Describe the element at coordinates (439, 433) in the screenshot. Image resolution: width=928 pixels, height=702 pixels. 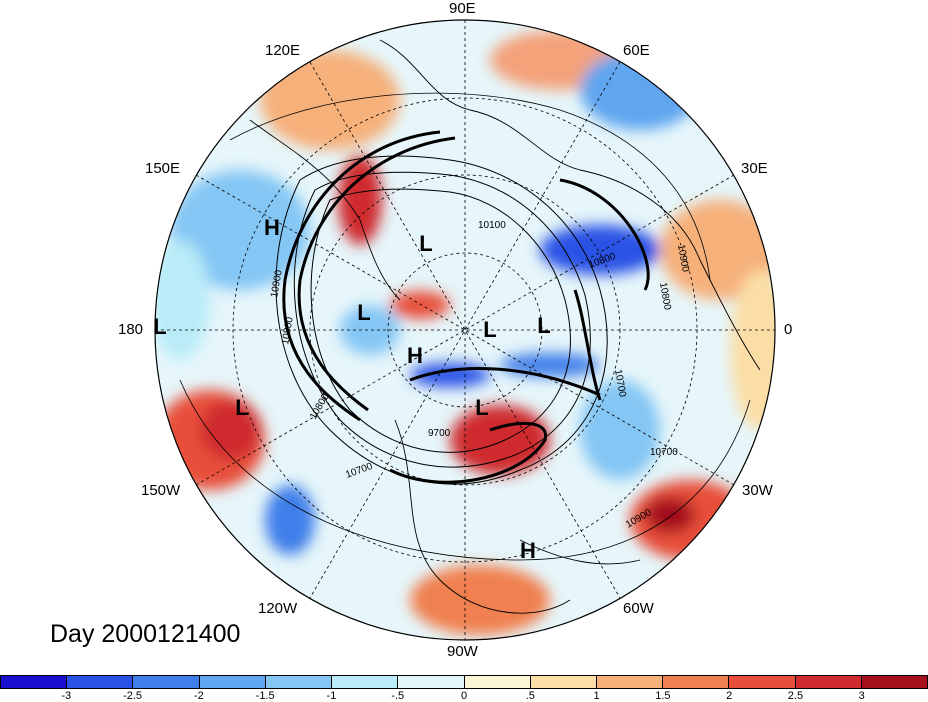
I see `svg-text: 9700` at that location.